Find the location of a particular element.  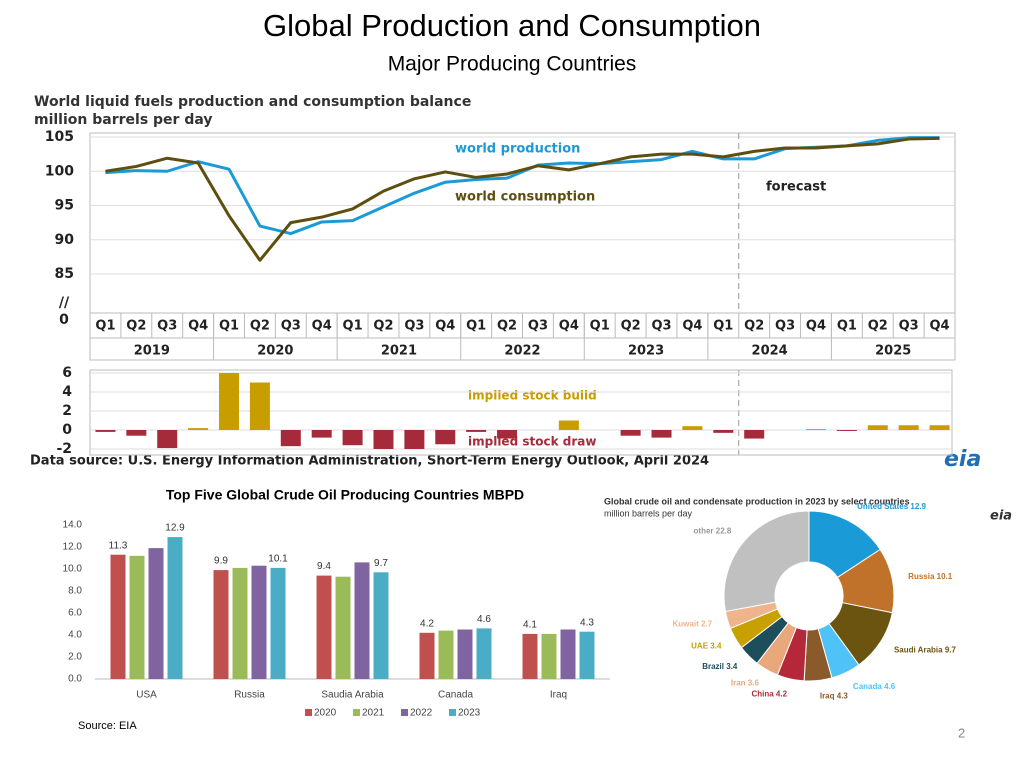

year-label: 2024 is located at coordinates (770, 351).